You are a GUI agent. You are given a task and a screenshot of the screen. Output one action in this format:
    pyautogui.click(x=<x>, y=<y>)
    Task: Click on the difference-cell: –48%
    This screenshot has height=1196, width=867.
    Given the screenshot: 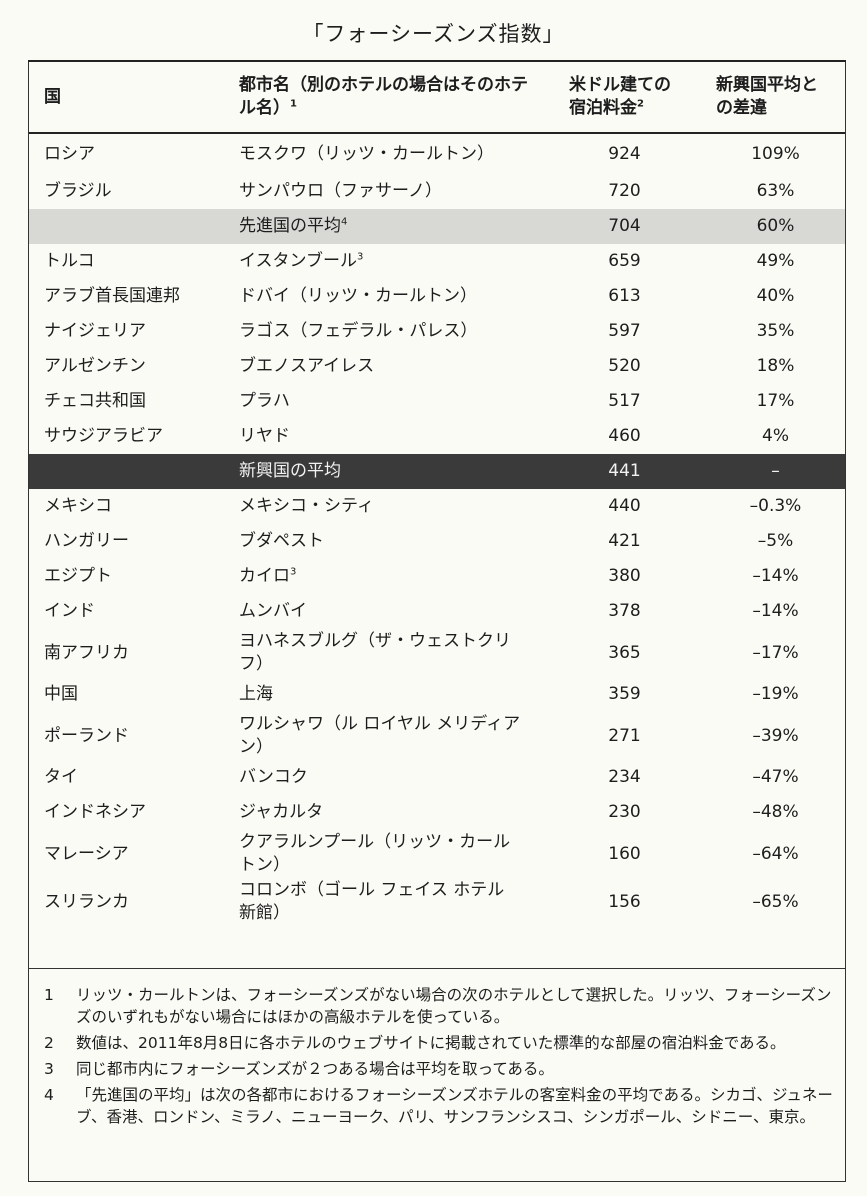 What is the action you would take?
    pyautogui.click(x=775, y=812)
    